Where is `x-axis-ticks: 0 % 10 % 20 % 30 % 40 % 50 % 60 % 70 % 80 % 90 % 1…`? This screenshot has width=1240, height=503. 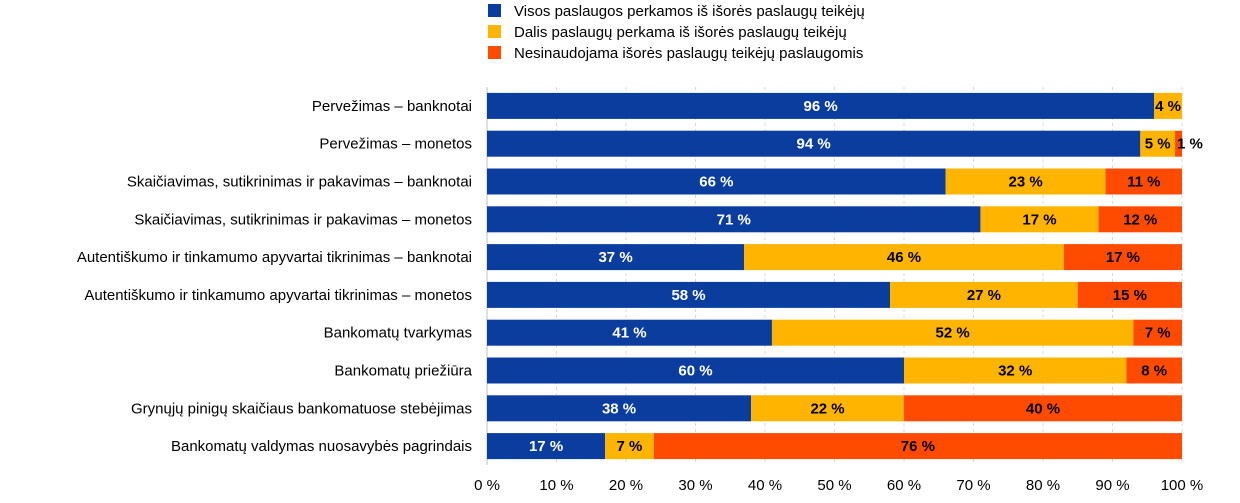 x-axis-ticks: 0 % 10 % 20 % 30 % 40 % 50 % 60 % 70 % 80 % 90 % 1… is located at coordinates (838, 485).